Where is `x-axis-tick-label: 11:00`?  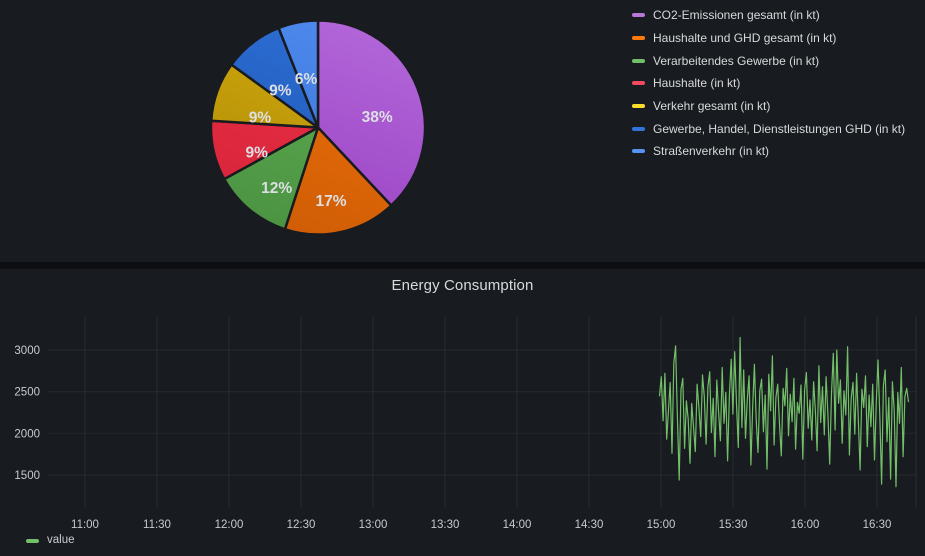
x-axis-tick-label: 11:00 is located at coordinates (85, 525).